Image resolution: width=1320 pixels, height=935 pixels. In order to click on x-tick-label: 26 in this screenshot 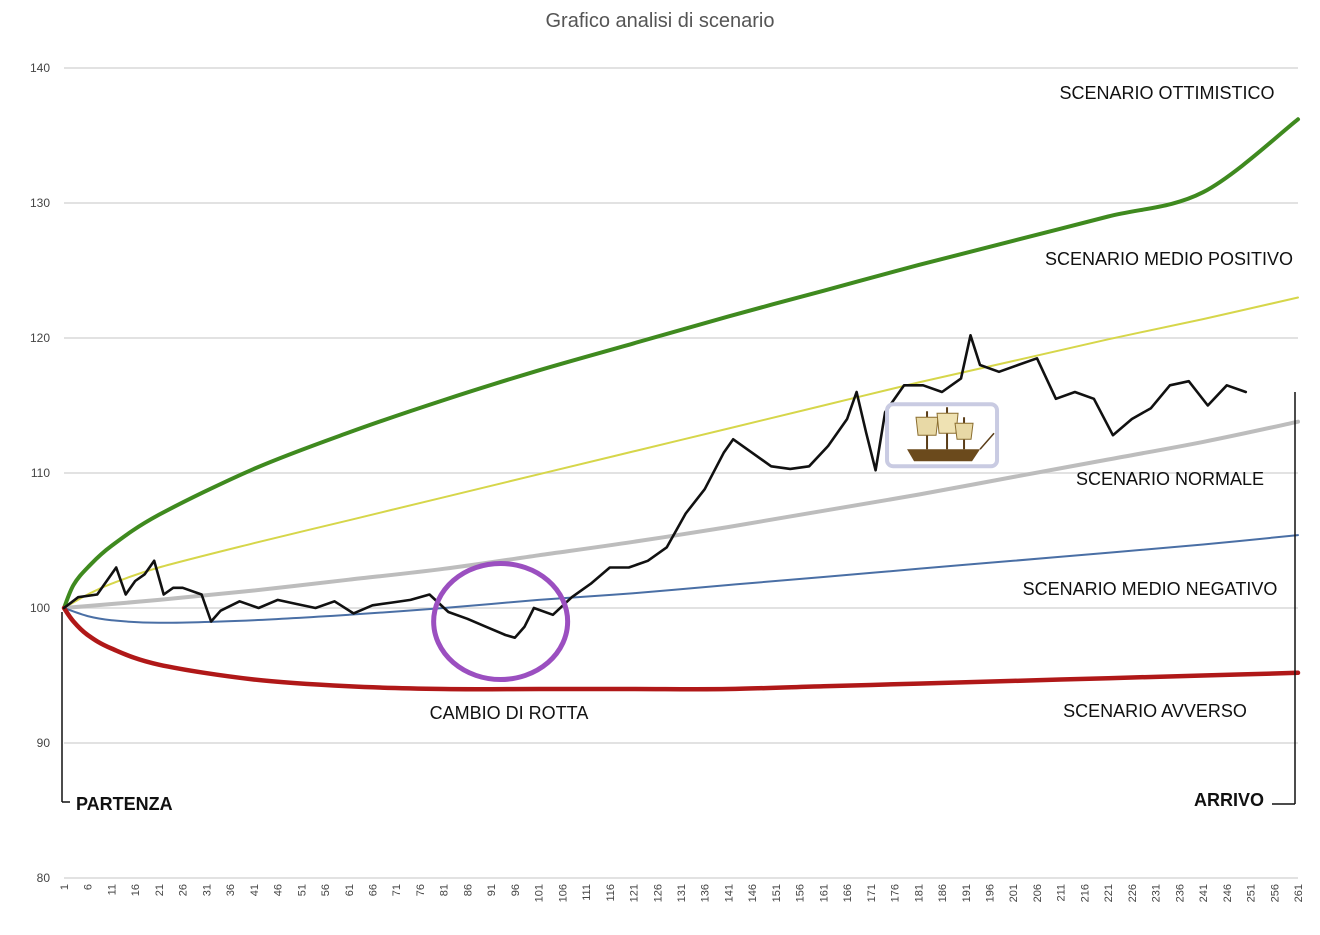, I will do `click(184, 890)`.